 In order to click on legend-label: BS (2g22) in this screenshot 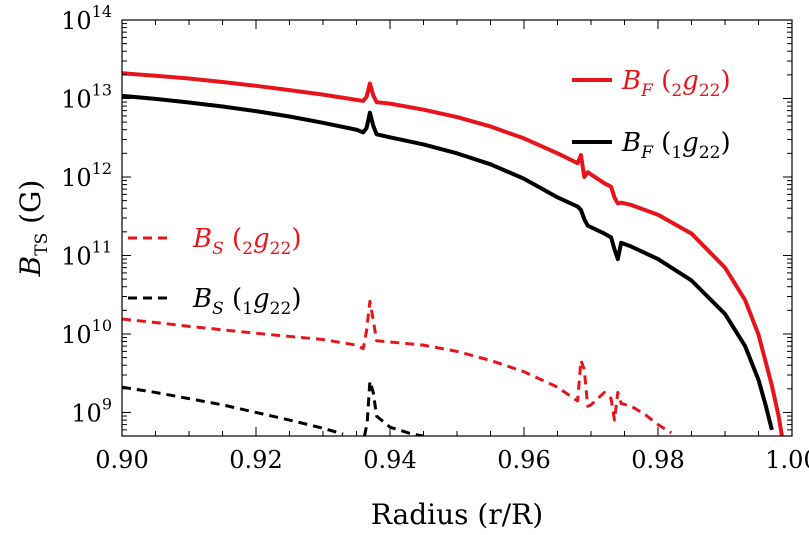, I will do `click(246, 241)`.